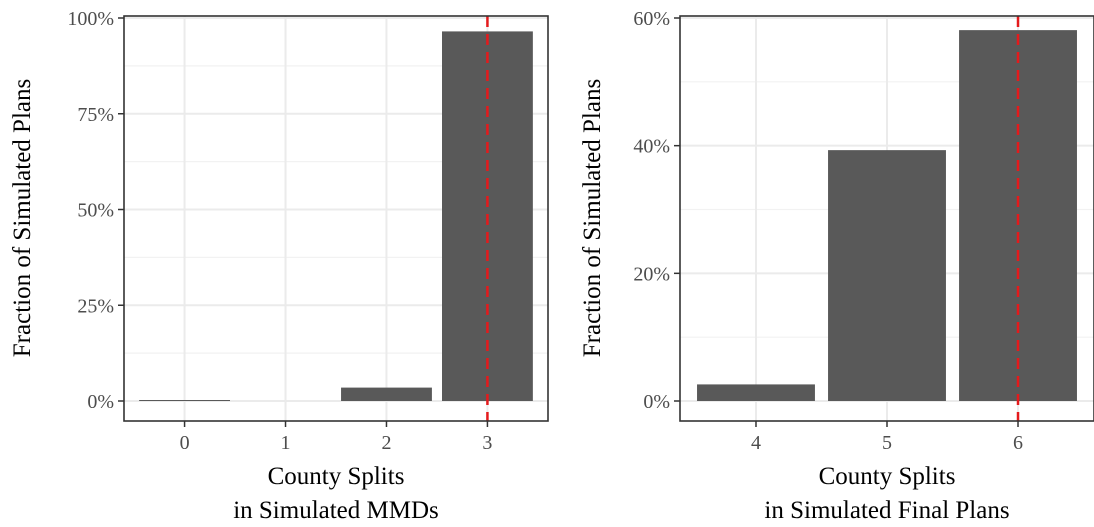 Image resolution: width=1094 pixels, height=527 pixels. I want to click on x-tick-label: 1, so click(286, 443).